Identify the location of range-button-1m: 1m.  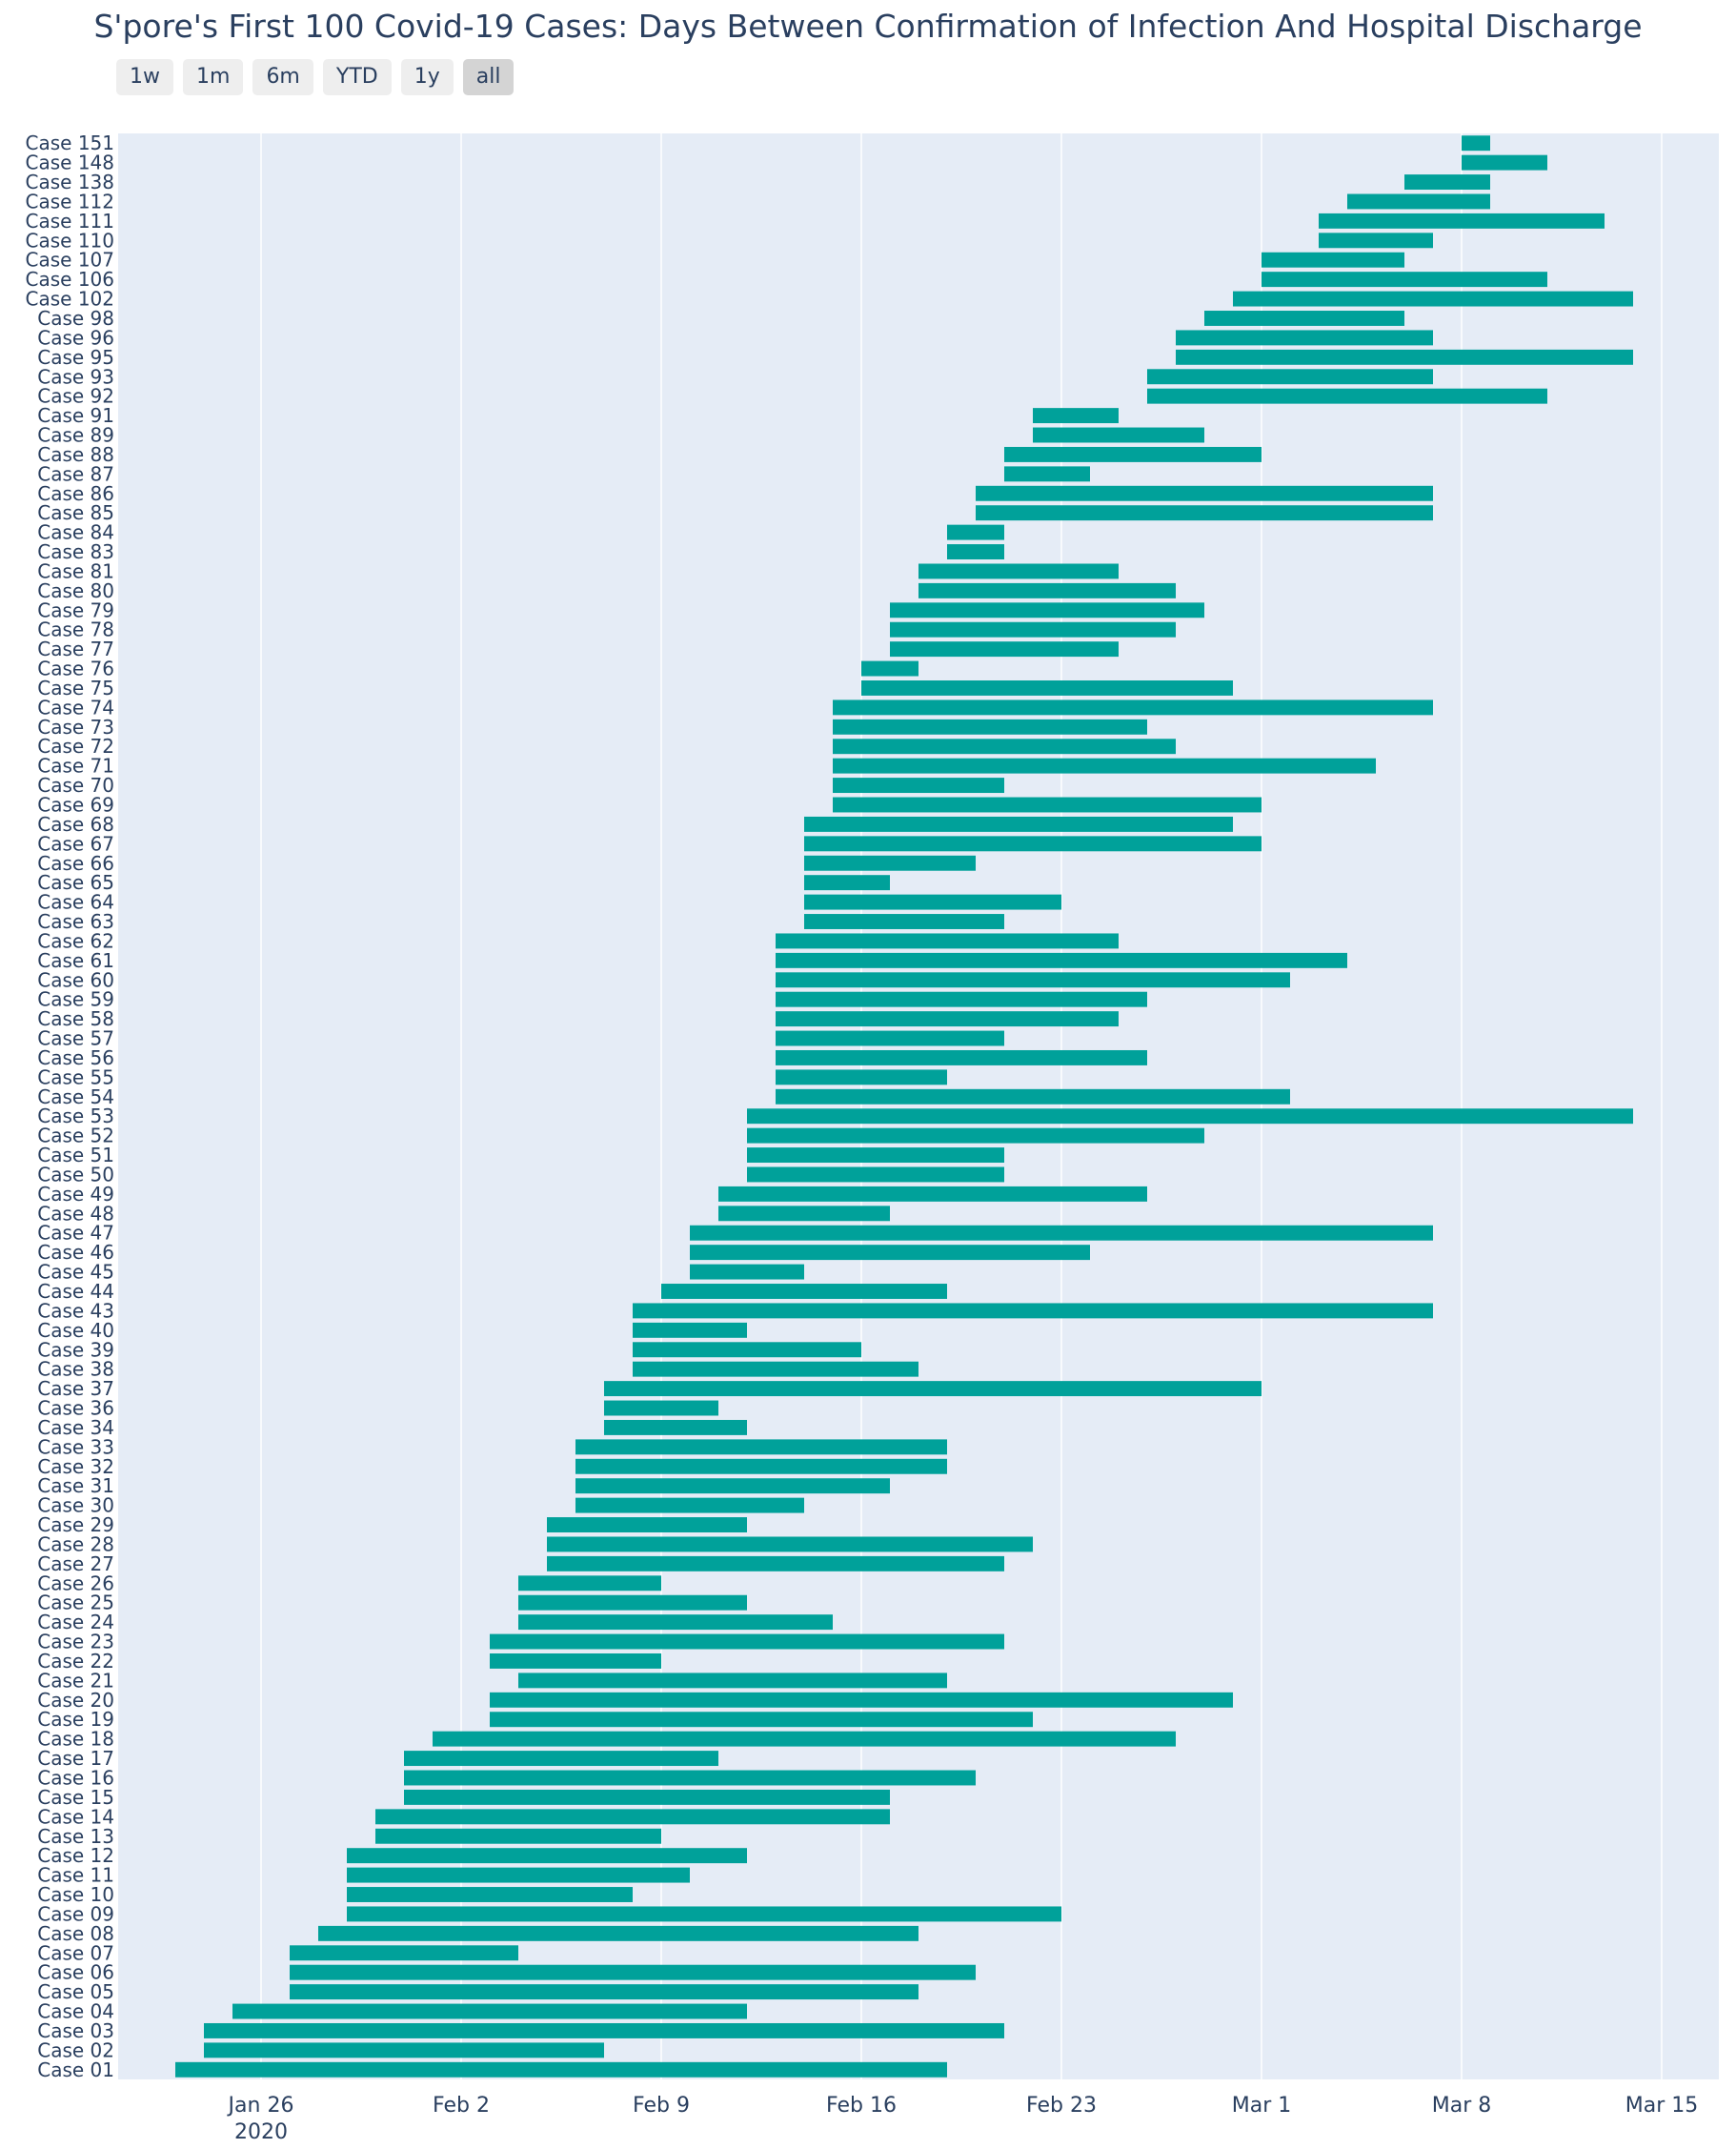
(213, 77).